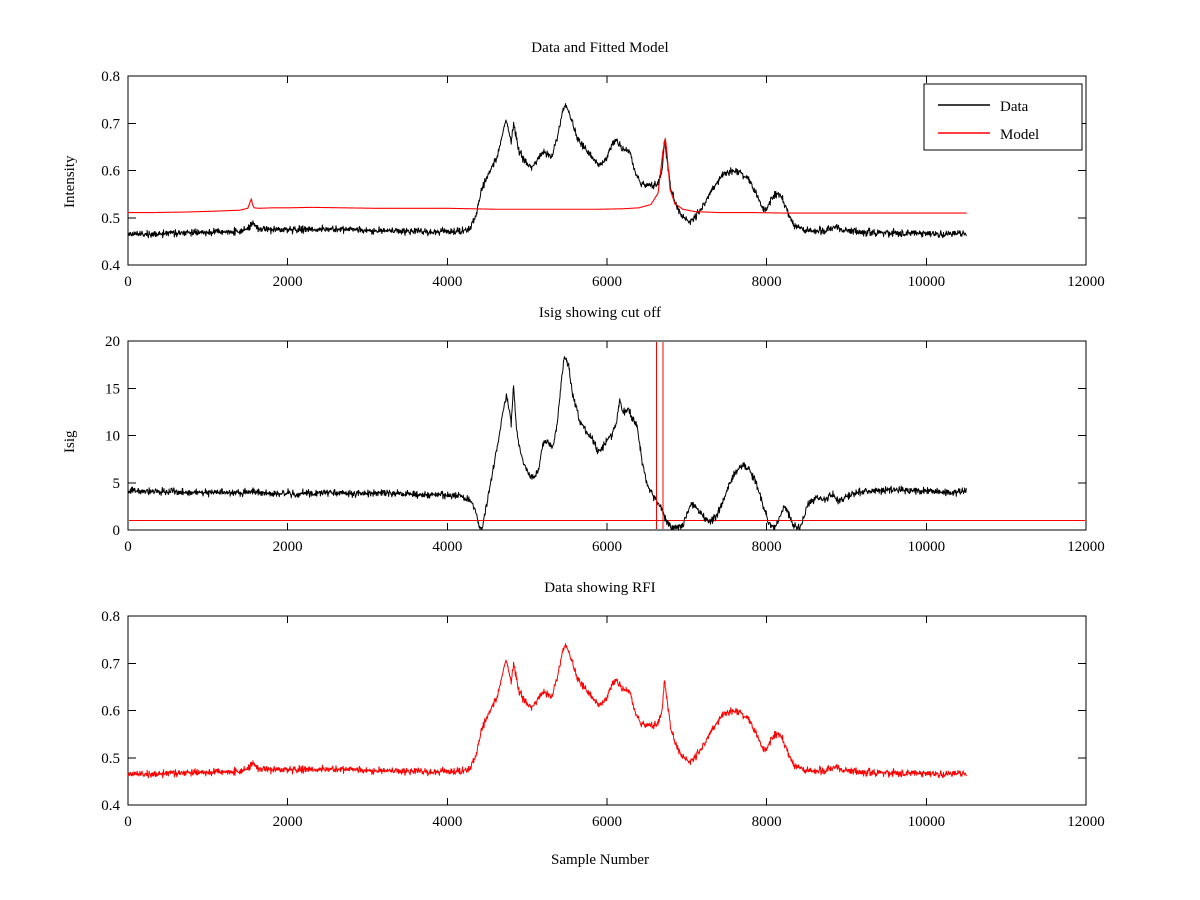 This screenshot has height=900, width=1200. I want to click on figure-xlabel: Sample Number, so click(600, 860).